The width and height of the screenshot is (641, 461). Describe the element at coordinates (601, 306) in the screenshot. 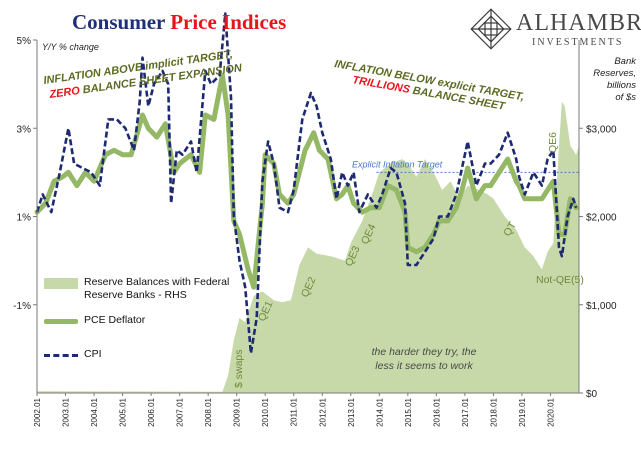

I see `y-right-tick-label: $1,000` at that location.